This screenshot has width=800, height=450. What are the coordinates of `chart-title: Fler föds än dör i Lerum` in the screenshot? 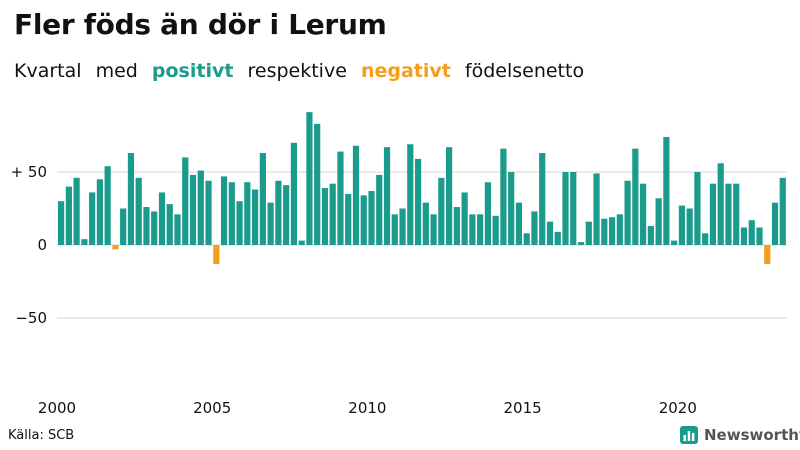 It's located at (200, 24).